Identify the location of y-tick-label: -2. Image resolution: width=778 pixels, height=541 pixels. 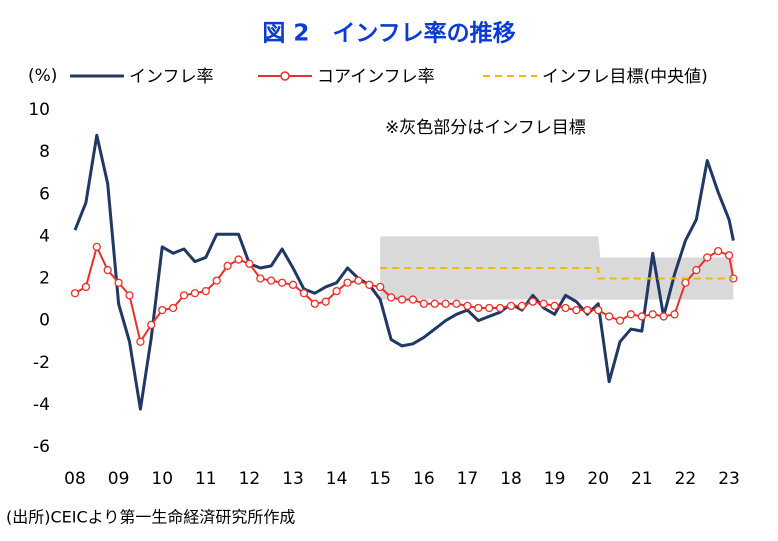
(41, 363).